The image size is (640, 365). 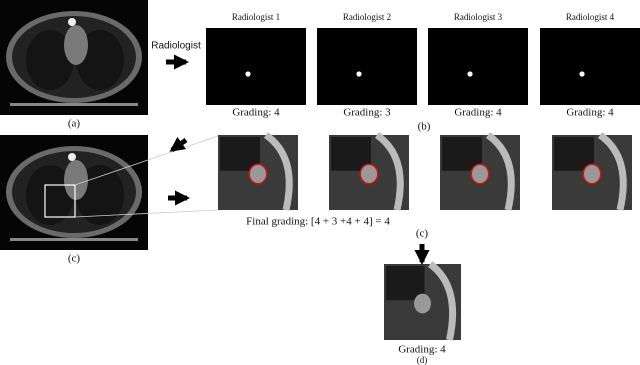 I want to click on panel-label: (d), so click(x=422, y=360).